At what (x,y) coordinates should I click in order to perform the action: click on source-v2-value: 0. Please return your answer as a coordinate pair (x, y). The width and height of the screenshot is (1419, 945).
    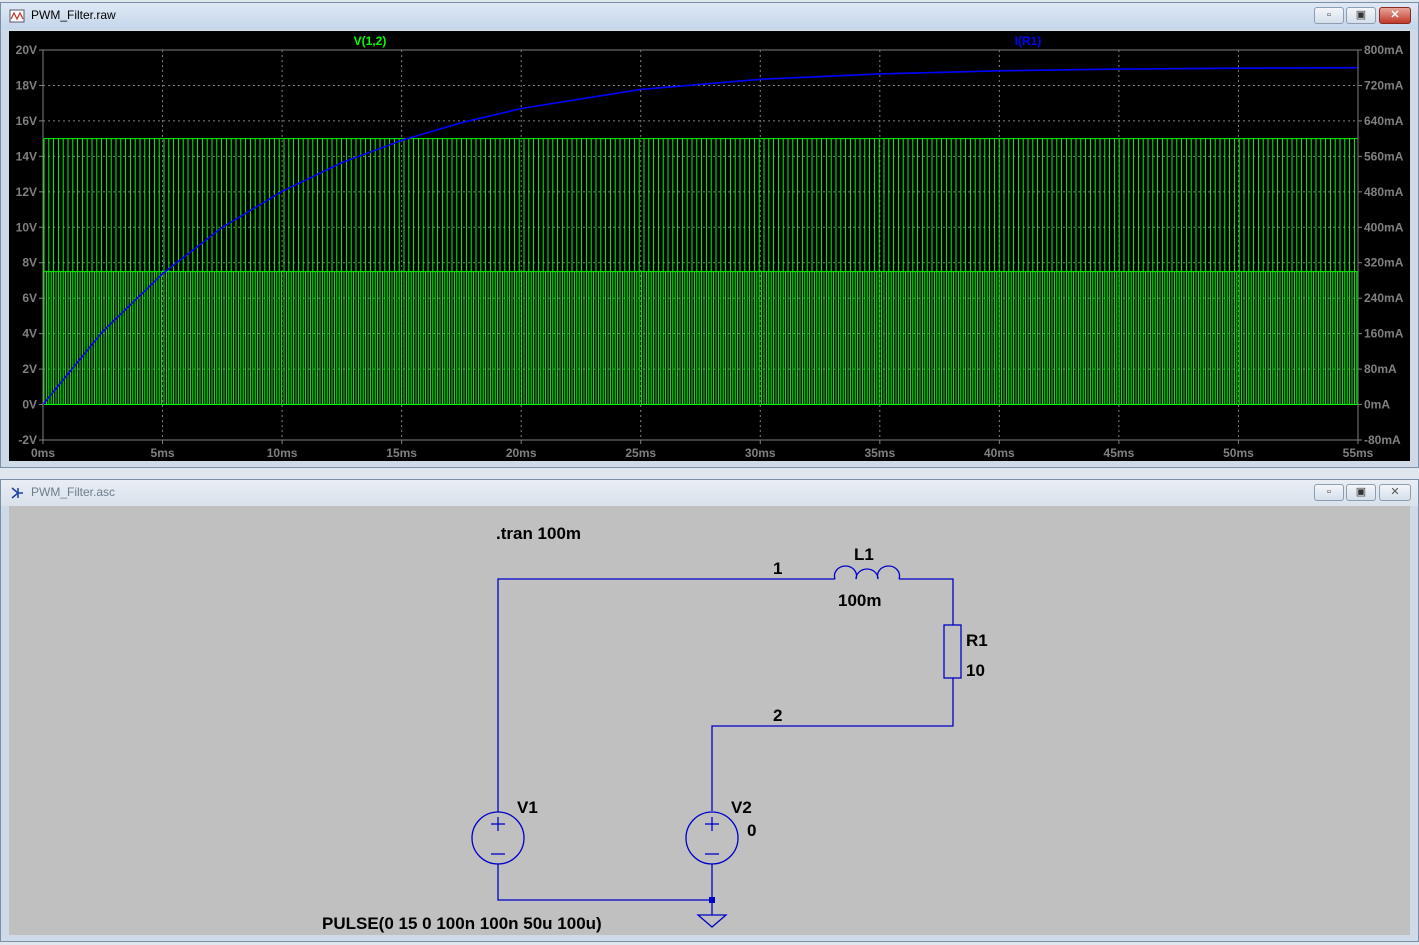
    Looking at the image, I should click on (751, 830).